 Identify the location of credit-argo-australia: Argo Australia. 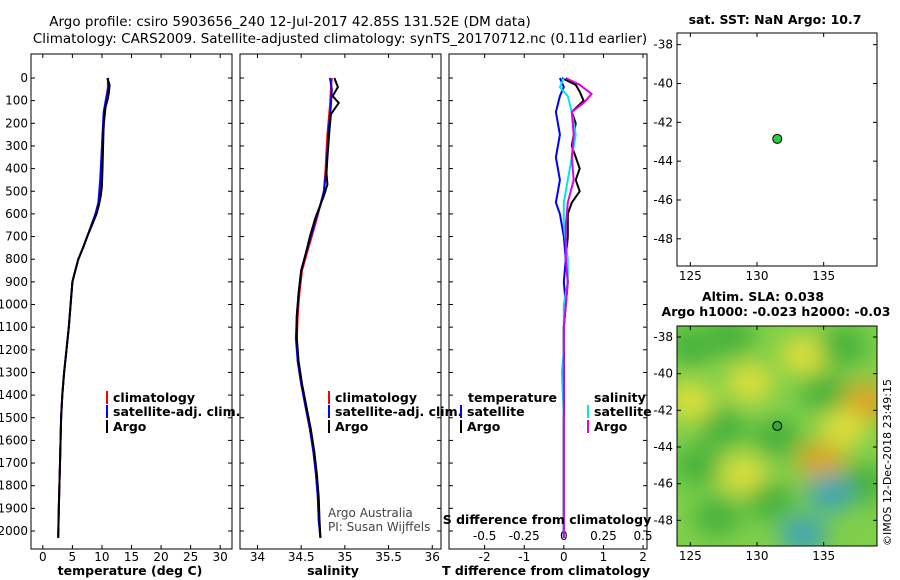
(370, 513).